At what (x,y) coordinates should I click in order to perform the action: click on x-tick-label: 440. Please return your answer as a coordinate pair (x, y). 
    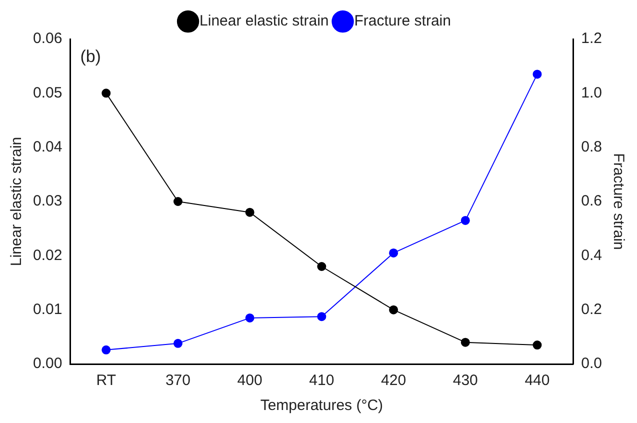
    Looking at the image, I should click on (537, 381).